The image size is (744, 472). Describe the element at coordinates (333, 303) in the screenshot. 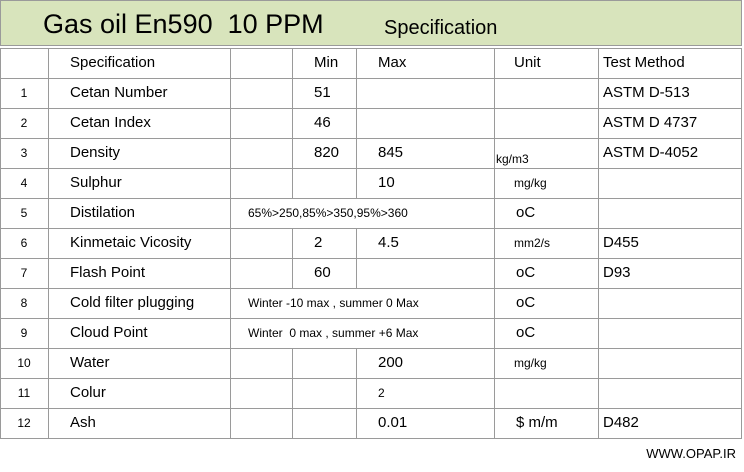

I see `range-cell: Winter -10 max , summer 0 Max` at that location.